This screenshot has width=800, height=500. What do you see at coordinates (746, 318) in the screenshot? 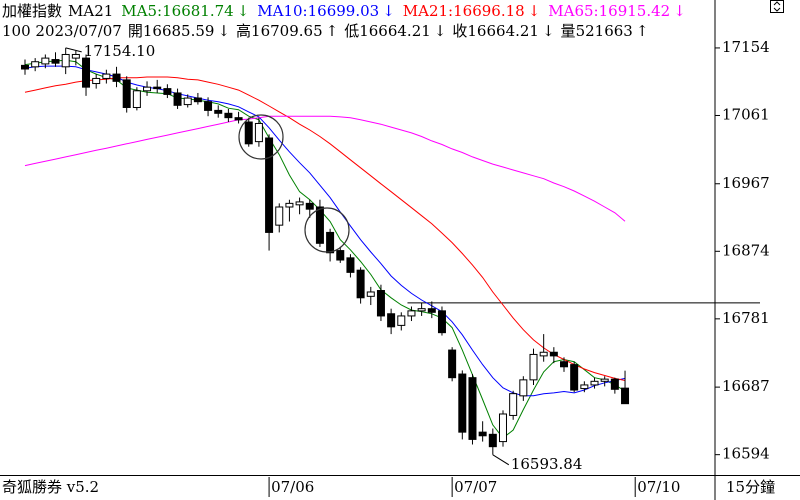
I see `y-tick-label: 16781` at bounding box center [746, 318].